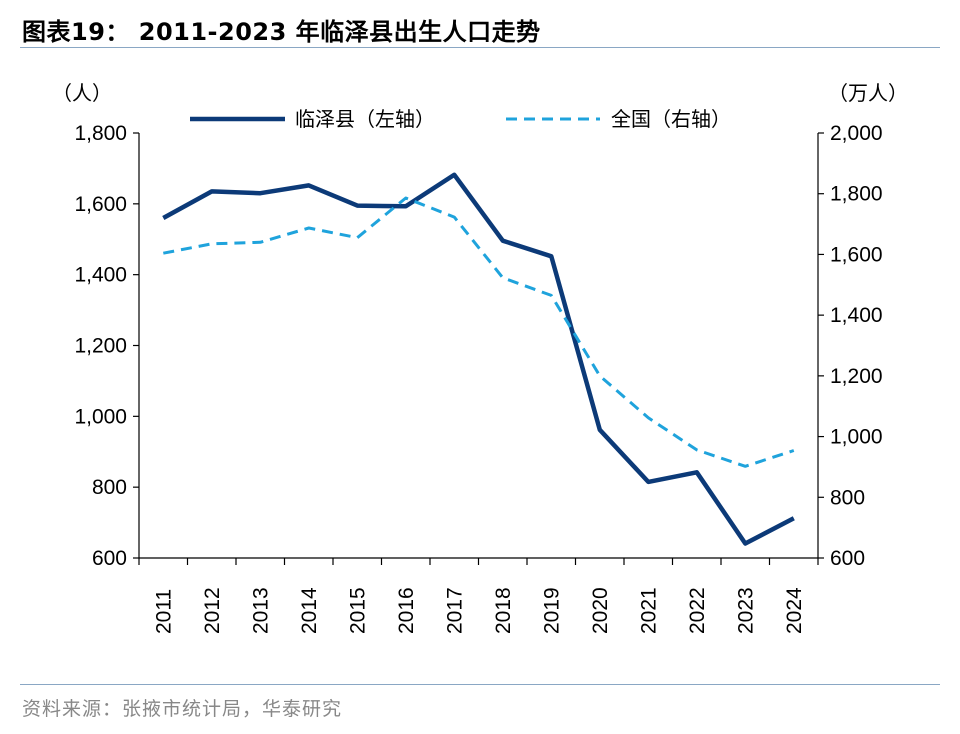 The height and width of the screenshot is (734, 960). Describe the element at coordinates (454, 610) in the screenshot. I see `x-tick-label: 2017` at that location.